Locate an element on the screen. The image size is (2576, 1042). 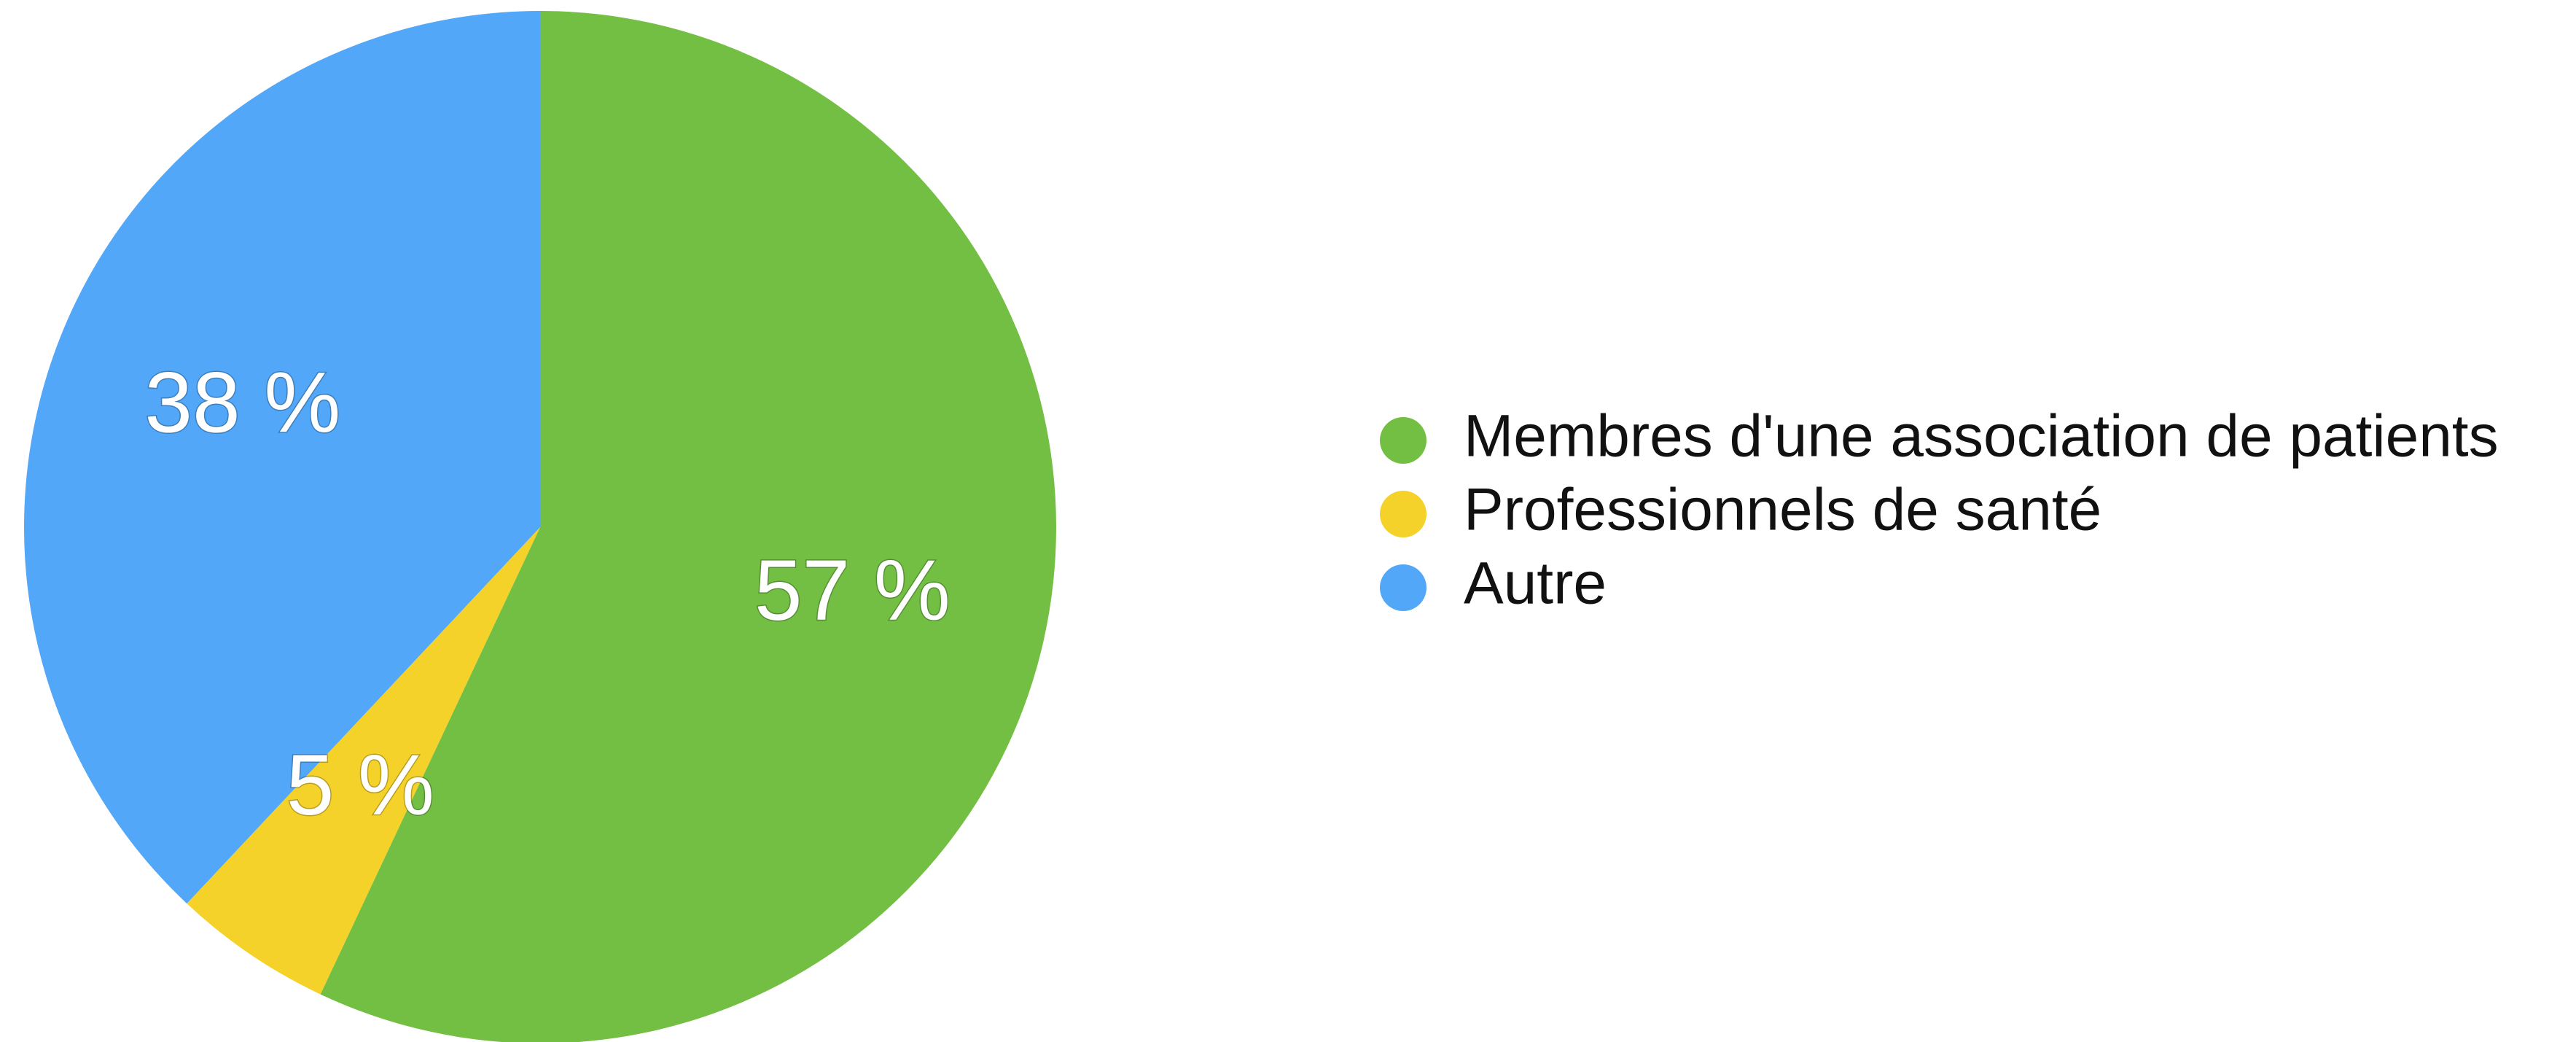
data-label: 38 % is located at coordinates (242, 403).